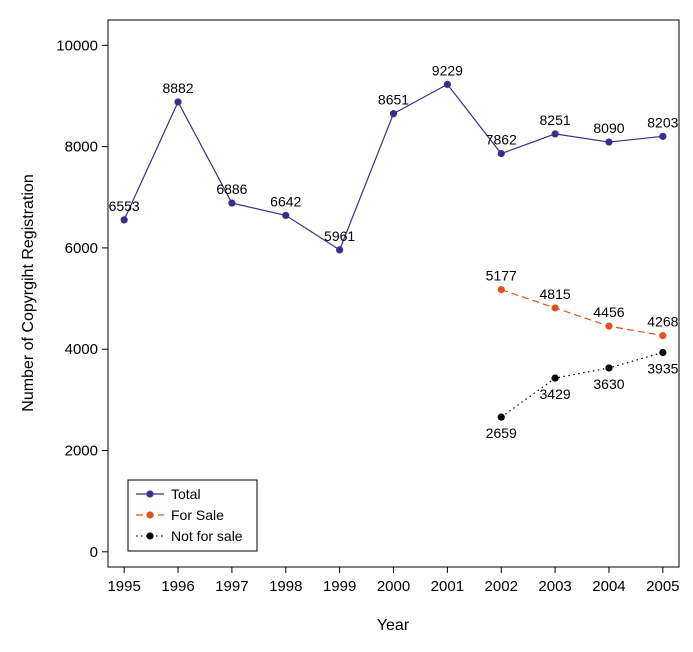 This screenshot has height=652, width=693. I want to click on point-for-sale-2003, so click(555, 308).